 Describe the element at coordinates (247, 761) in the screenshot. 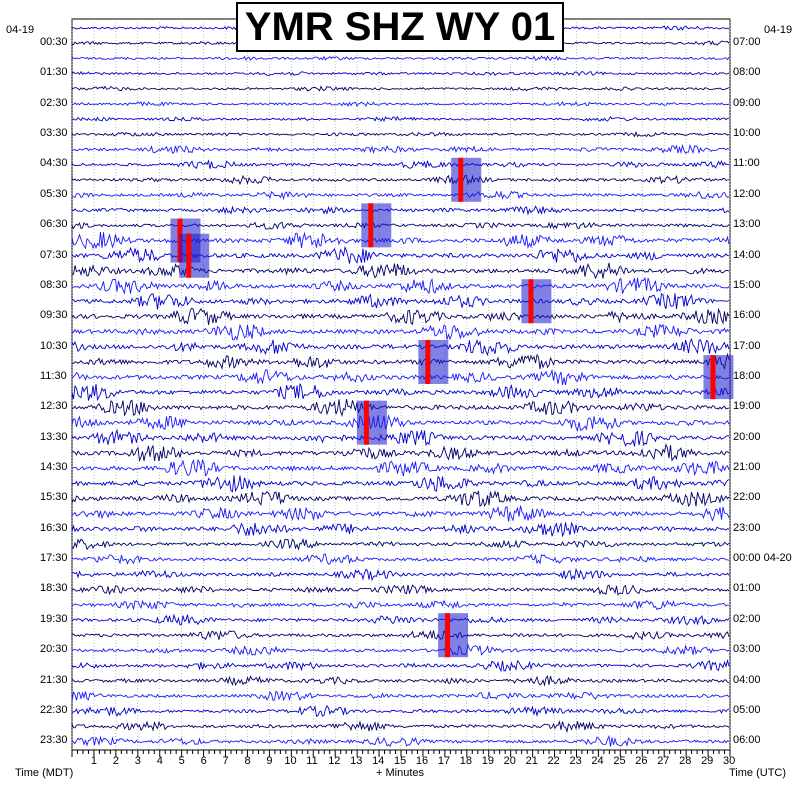

I see `x-tick-label: 8` at that location.